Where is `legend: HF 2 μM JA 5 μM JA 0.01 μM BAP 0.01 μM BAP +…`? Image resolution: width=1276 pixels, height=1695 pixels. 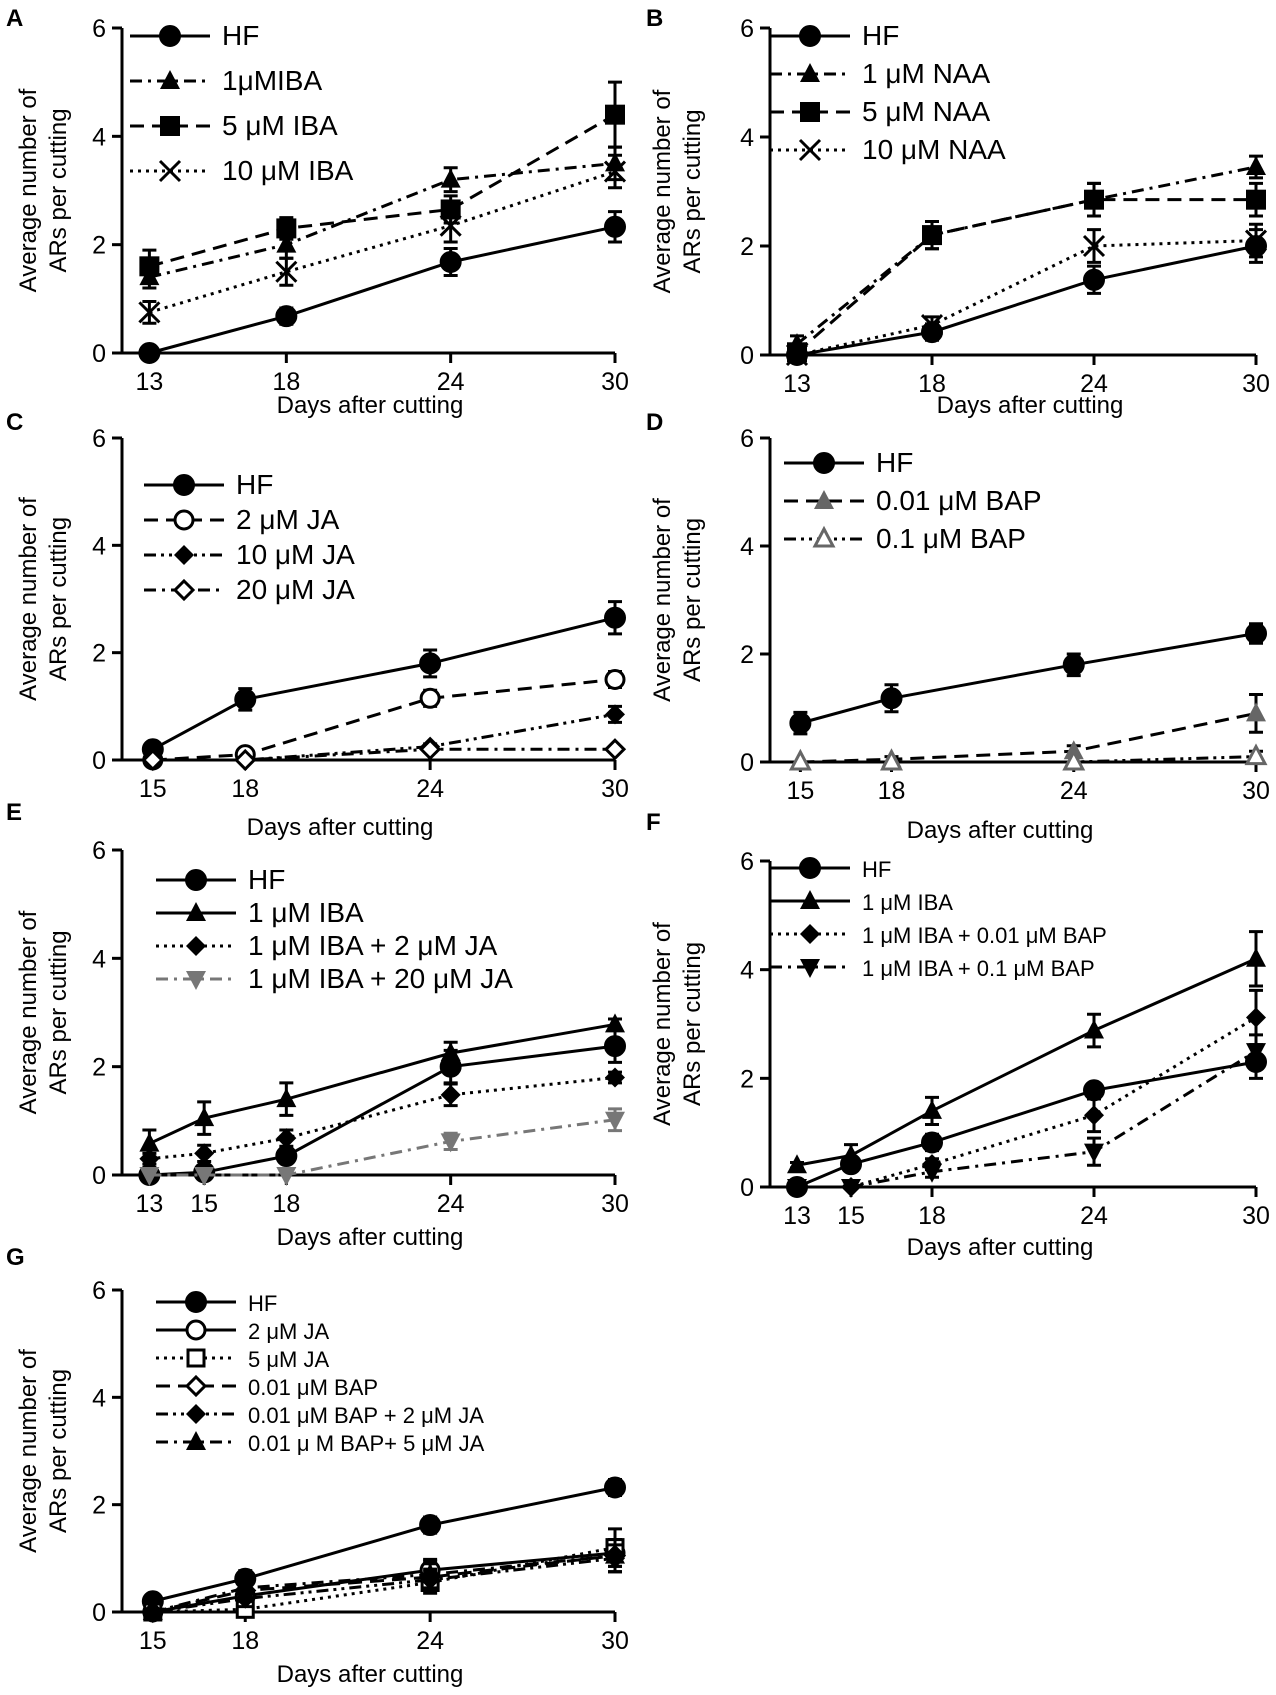
legend: HF 2 μM JA 5 μM JA 0.01 μM BAP 0.01 μM BAP +… is located at coordinates (320, 1373).